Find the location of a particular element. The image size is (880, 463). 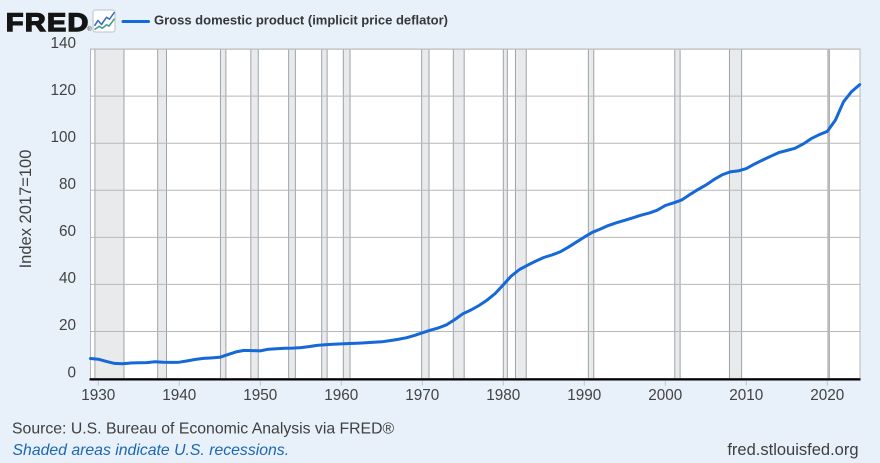

svg-text: 0 is located at coordinates (71, 372).